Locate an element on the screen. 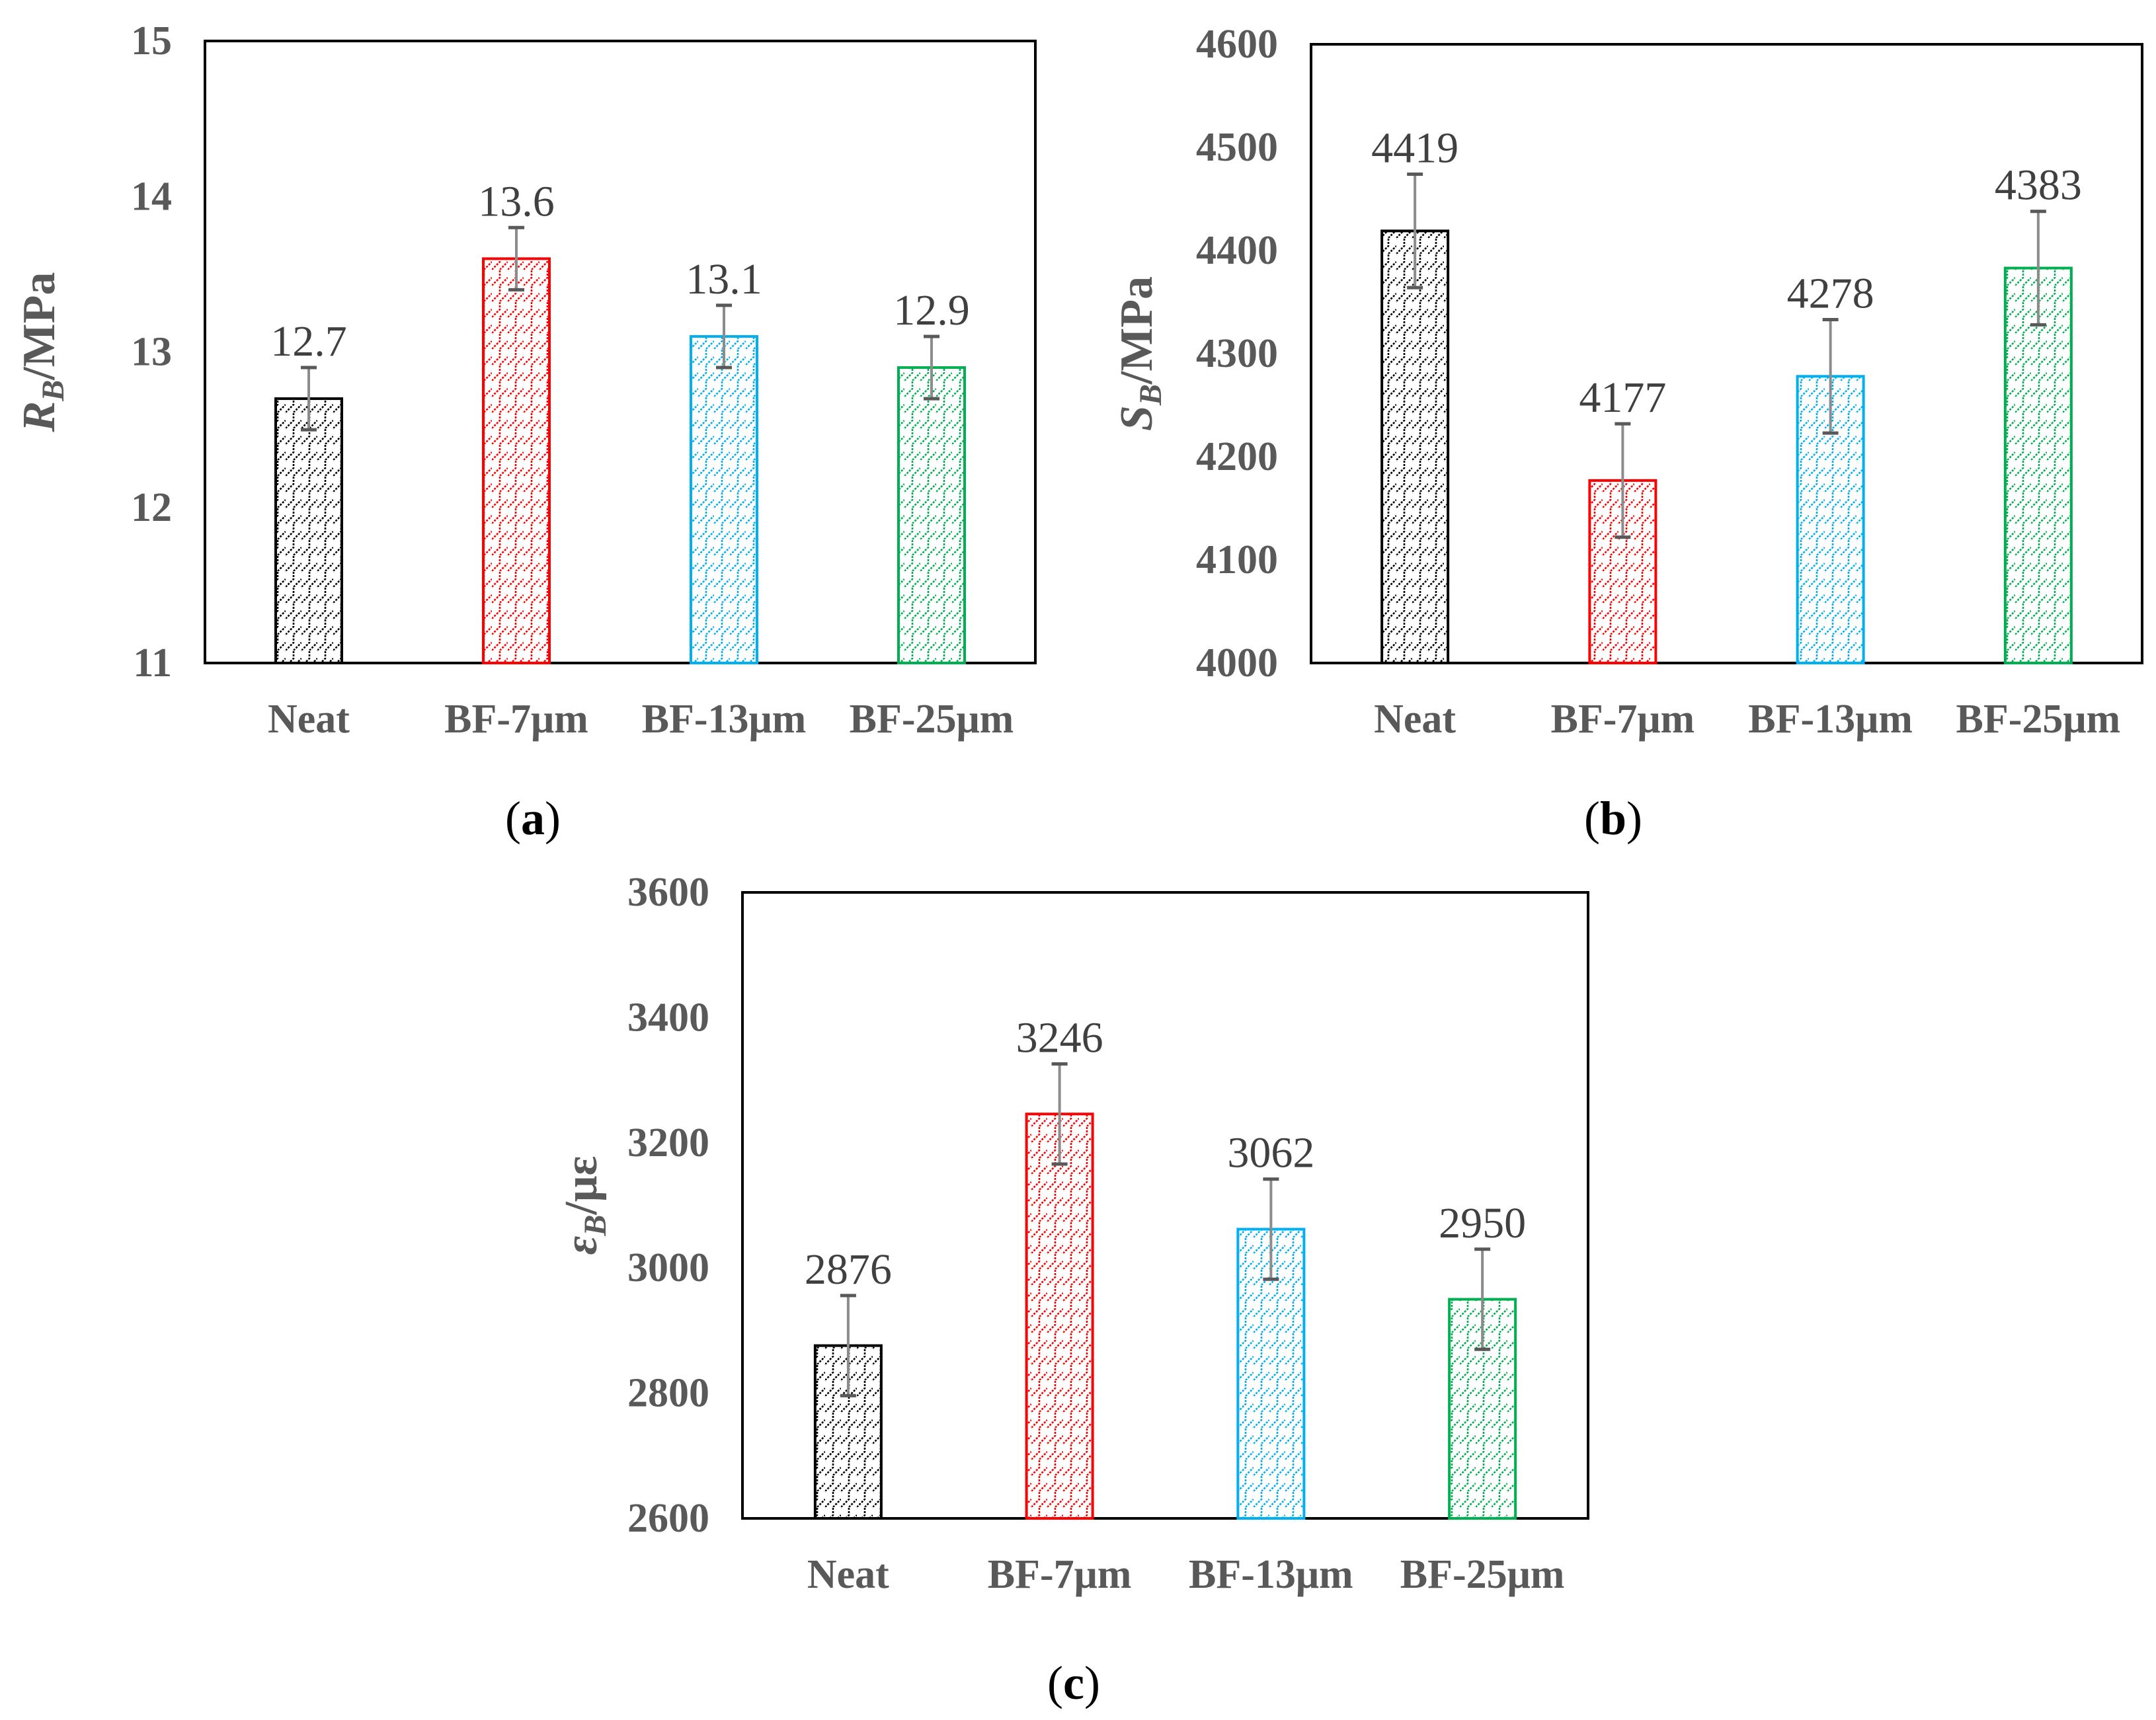 This screenshot has height=1720, width=2156. y-tick-label: 13 is located at coordinates (151, 353).